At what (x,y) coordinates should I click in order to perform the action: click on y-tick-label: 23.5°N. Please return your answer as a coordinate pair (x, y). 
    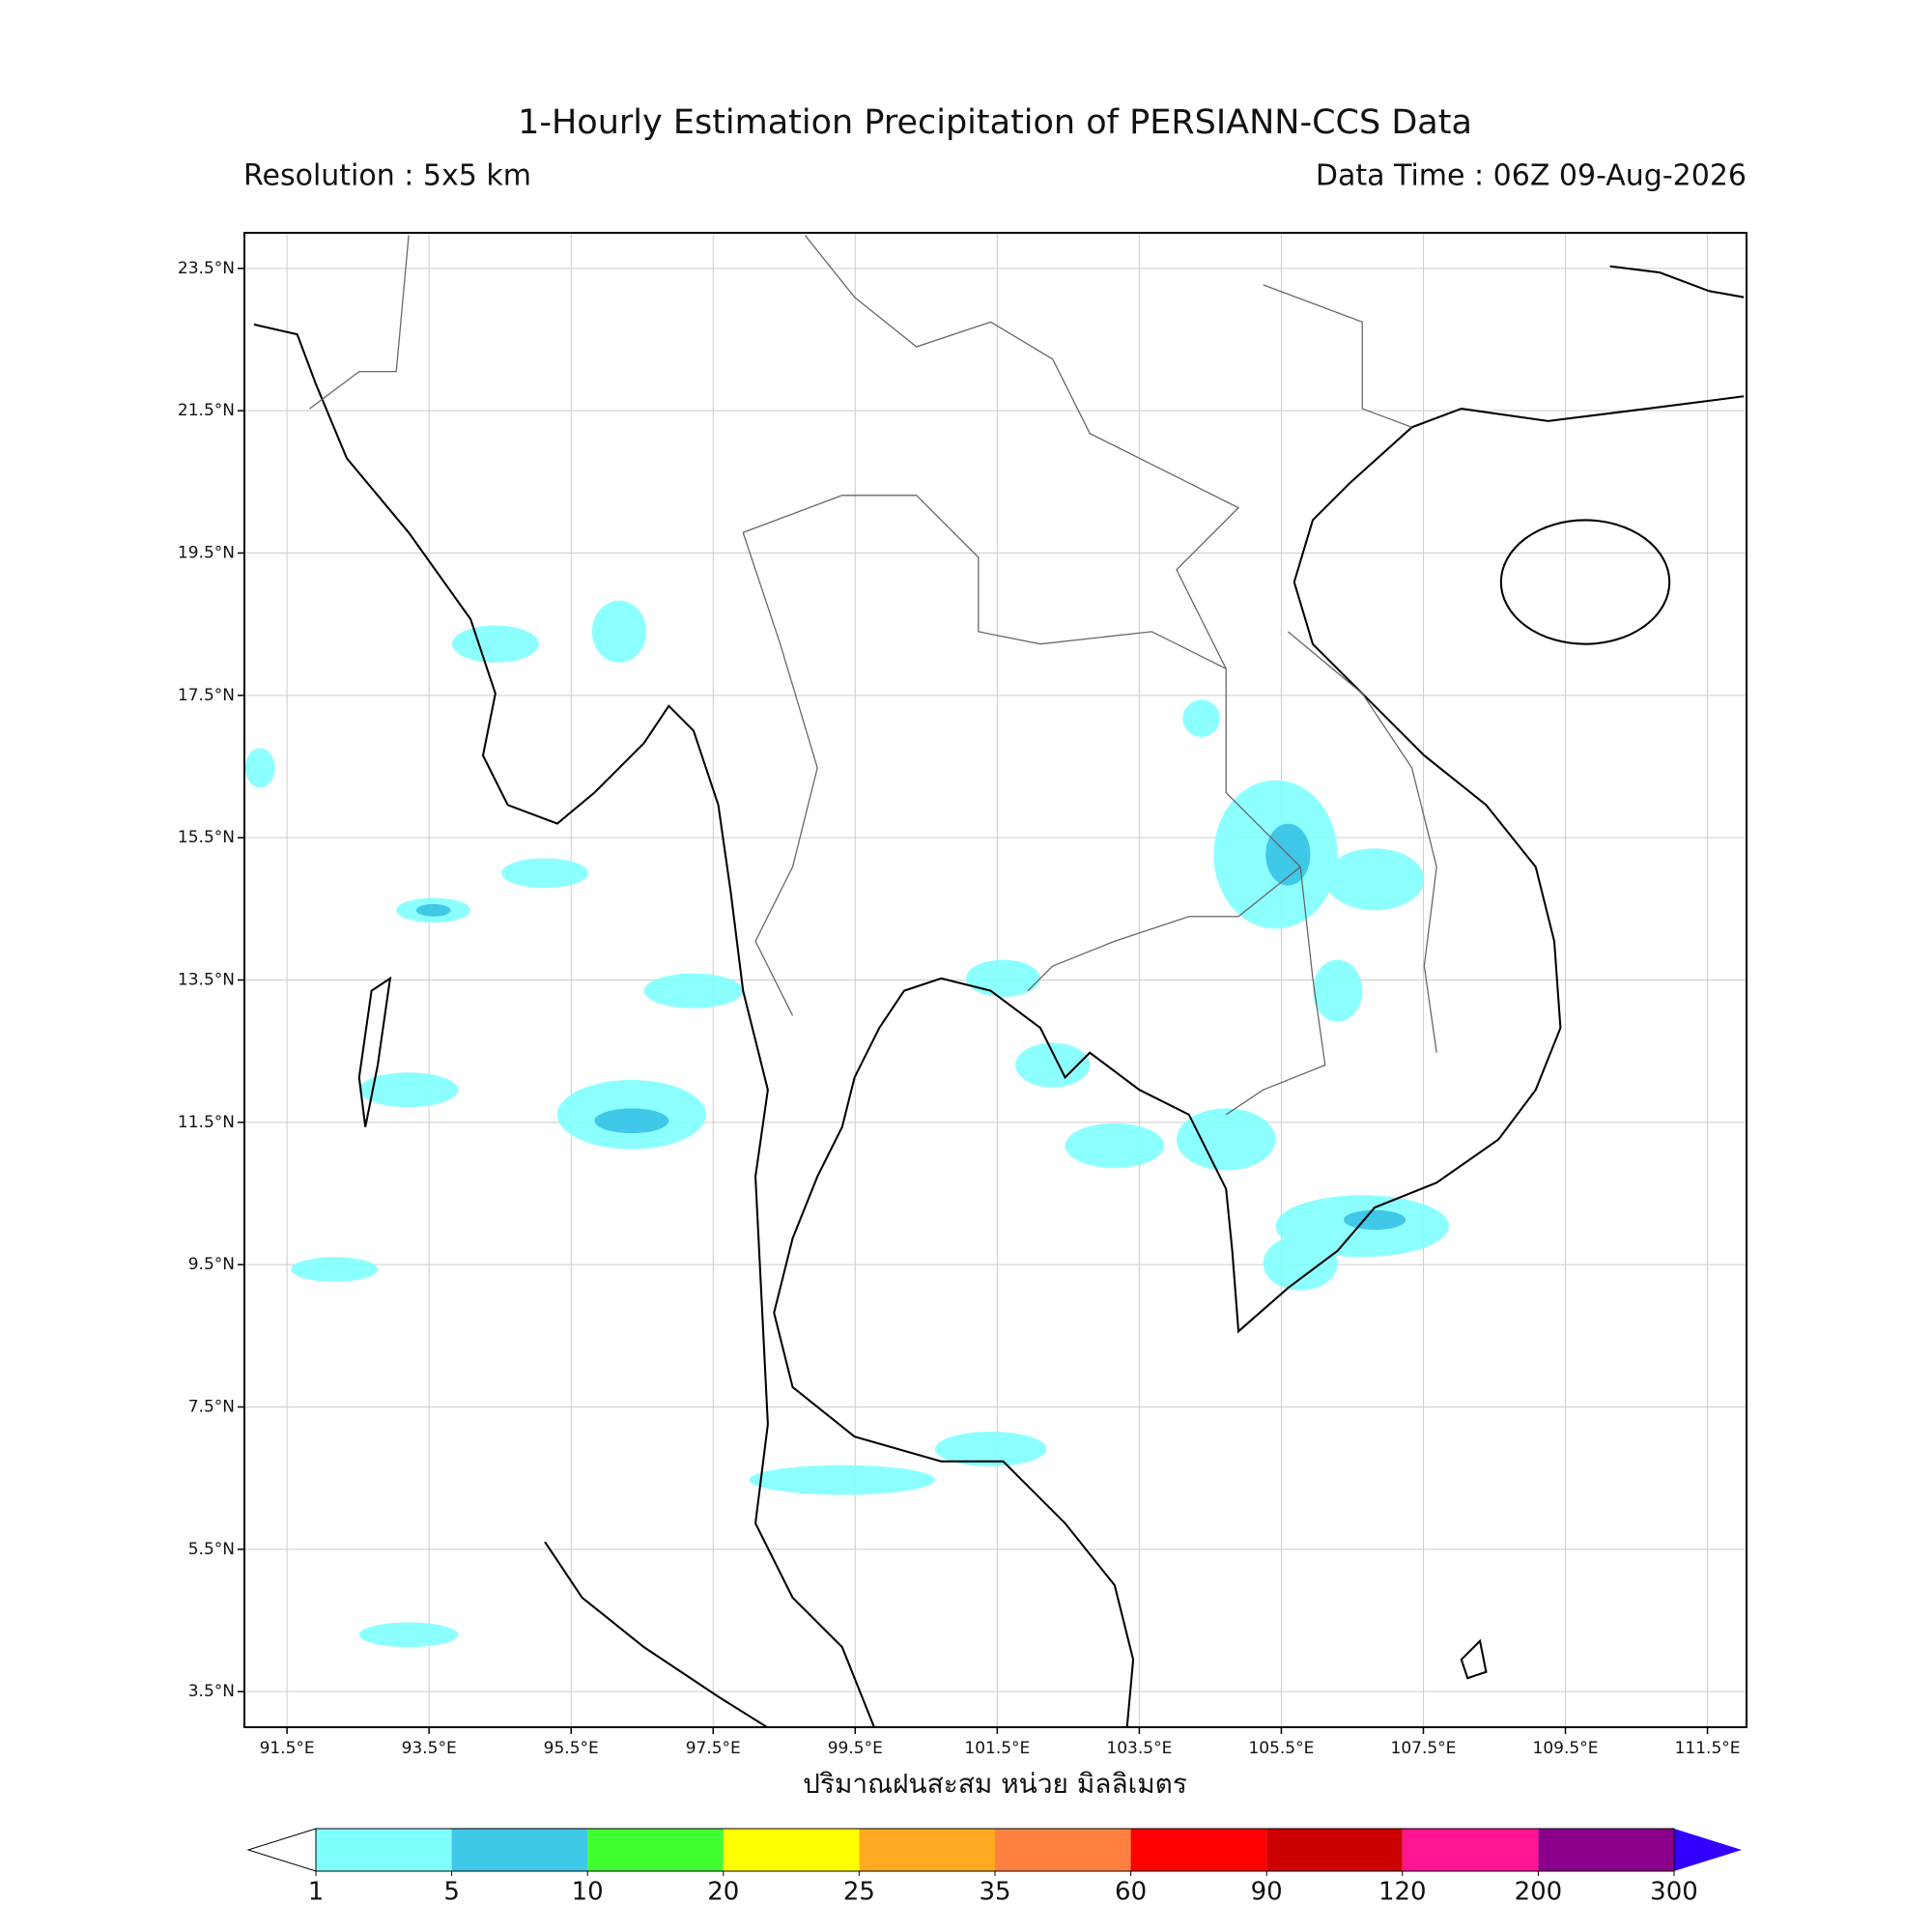
    Looking at the image, I should click on (206, 268).